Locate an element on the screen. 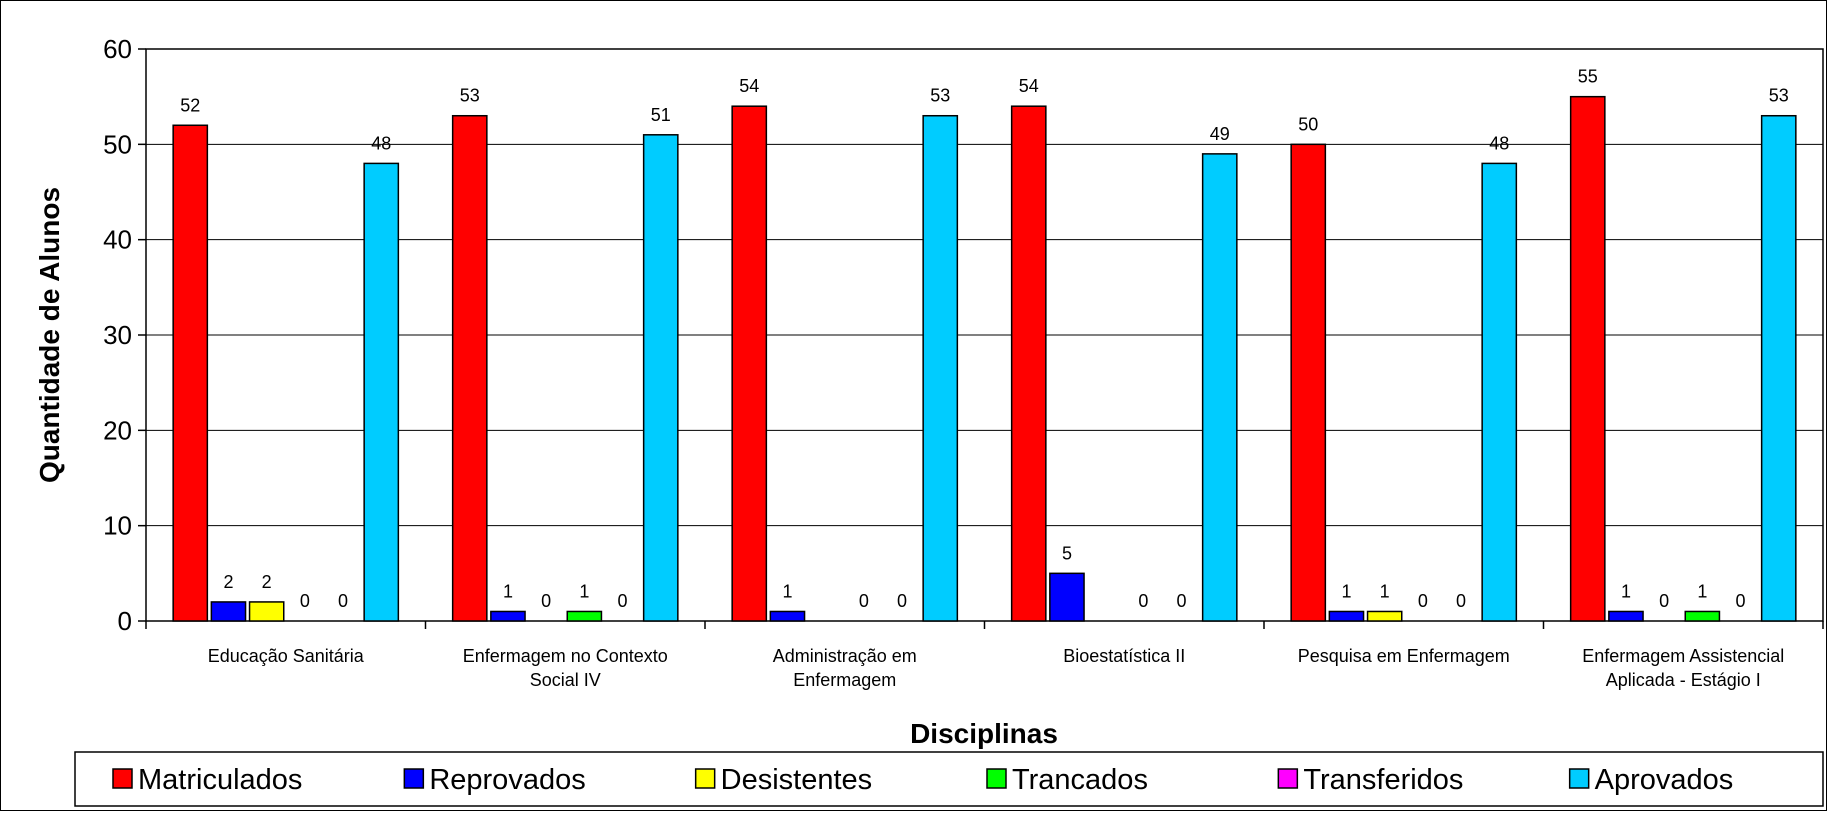 This screenshot has width=1827, height=817. x-category-label: Administração em Enfermagem is located at coordinates (845, 668).